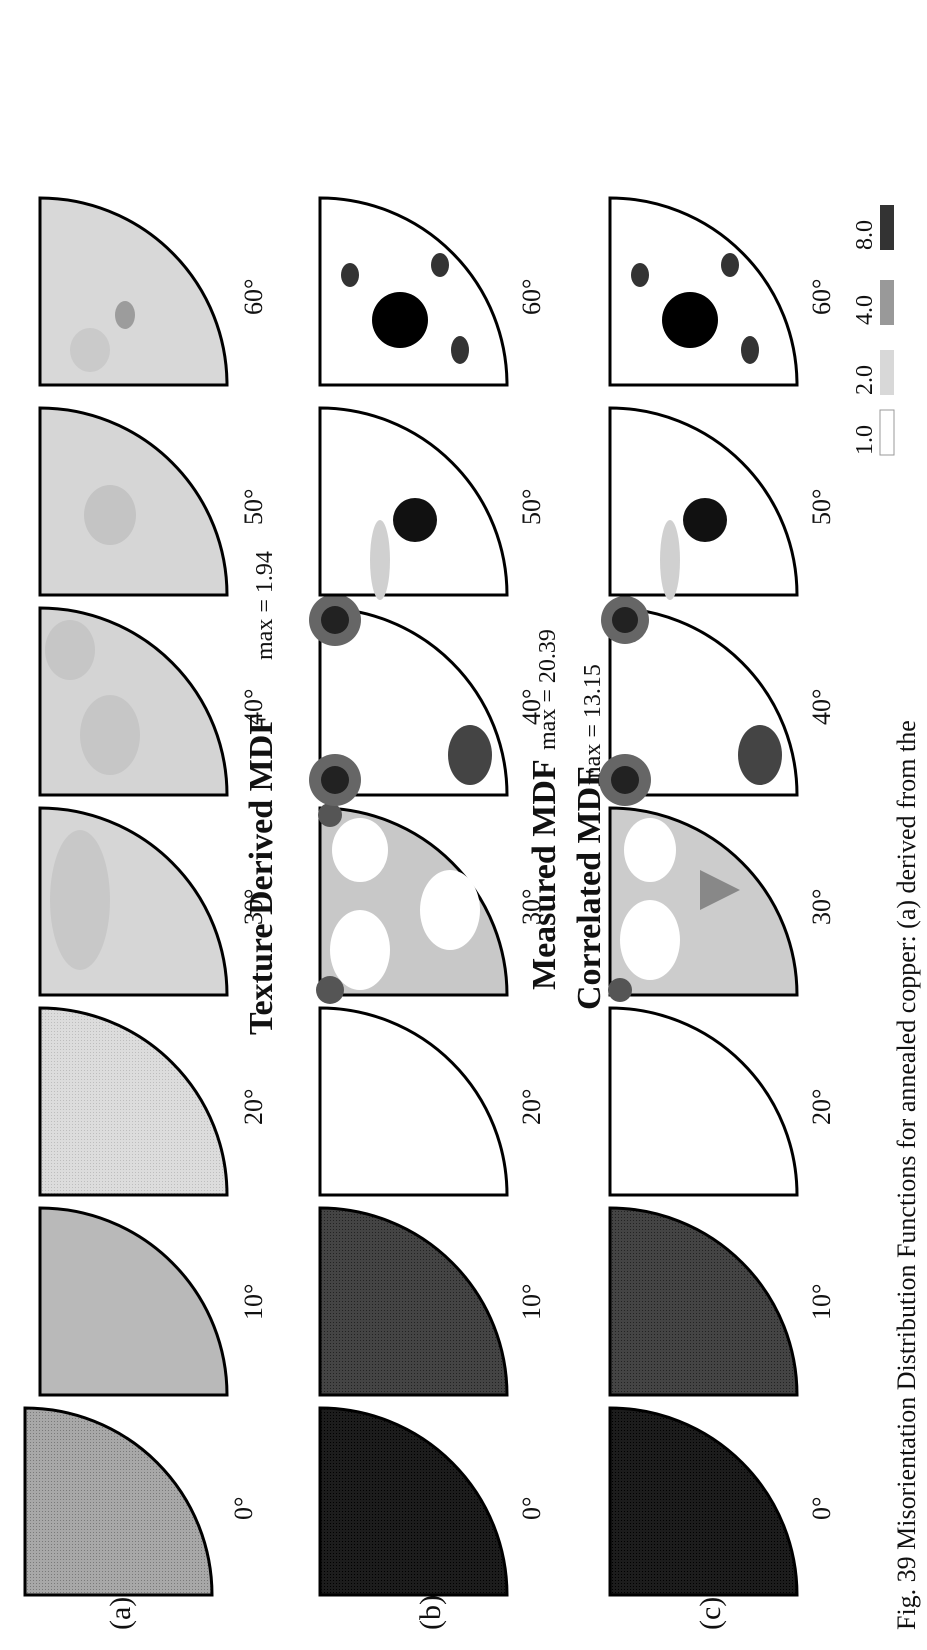 The height and width of the screenshot is (1650, 927). What do you see at coordinates (253, 1107) in the screenshot?
I see `angle-label-a-20: 20°` at bounding box center [253, 1107].